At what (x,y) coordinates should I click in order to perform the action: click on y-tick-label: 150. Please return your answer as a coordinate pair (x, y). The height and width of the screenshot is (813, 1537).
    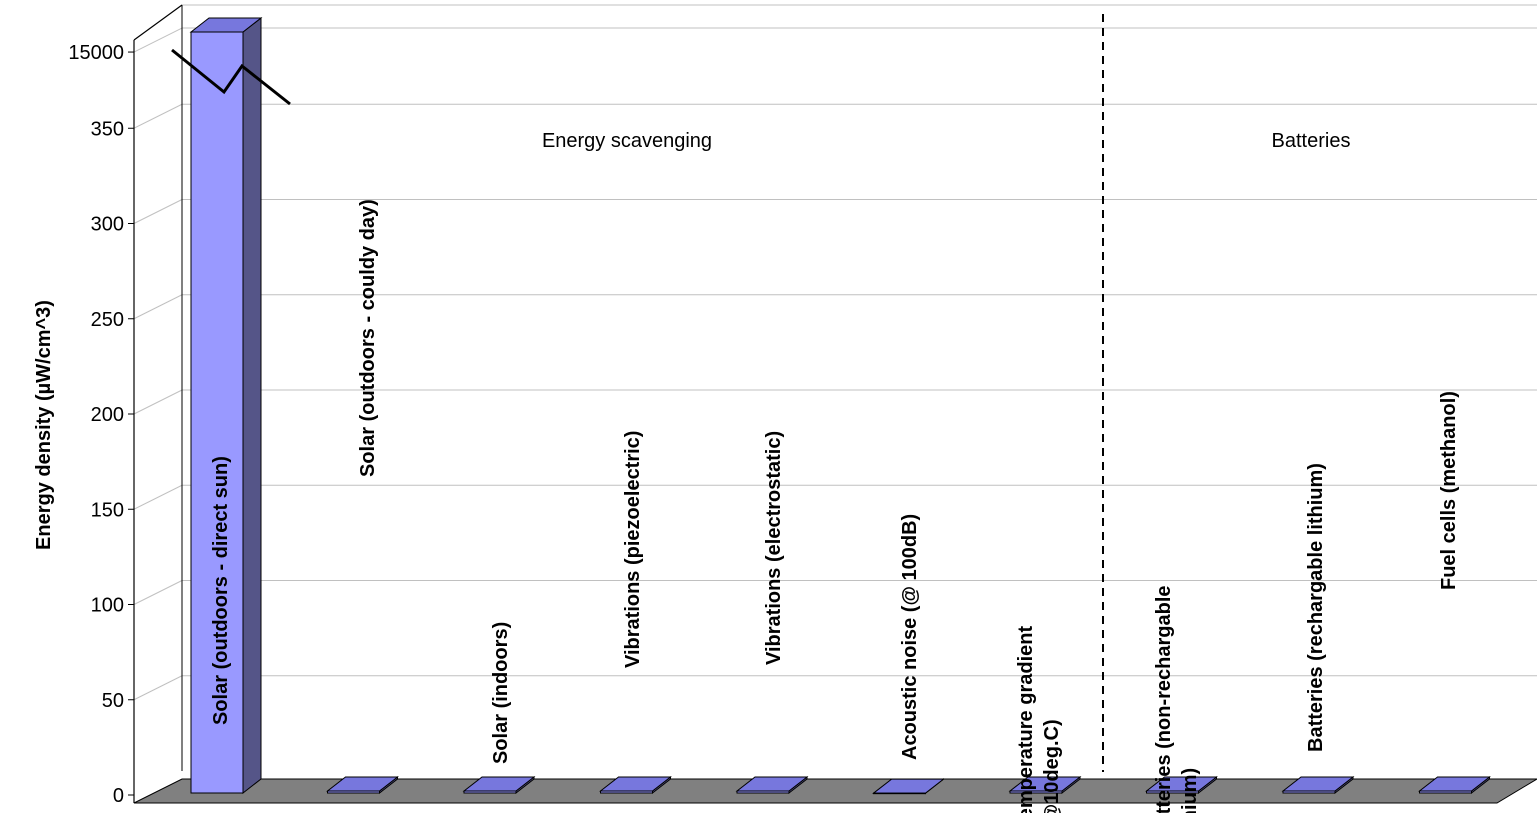
    Looking at the image, I should click on (107, 510).